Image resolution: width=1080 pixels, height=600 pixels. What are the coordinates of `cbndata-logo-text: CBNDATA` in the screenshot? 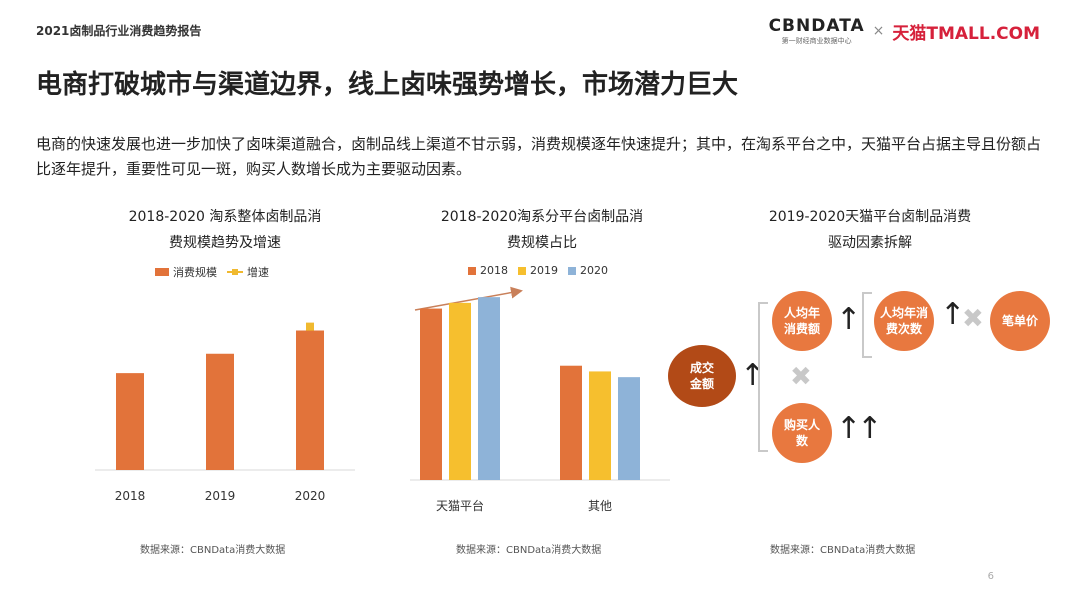 It's located at (816, 26).